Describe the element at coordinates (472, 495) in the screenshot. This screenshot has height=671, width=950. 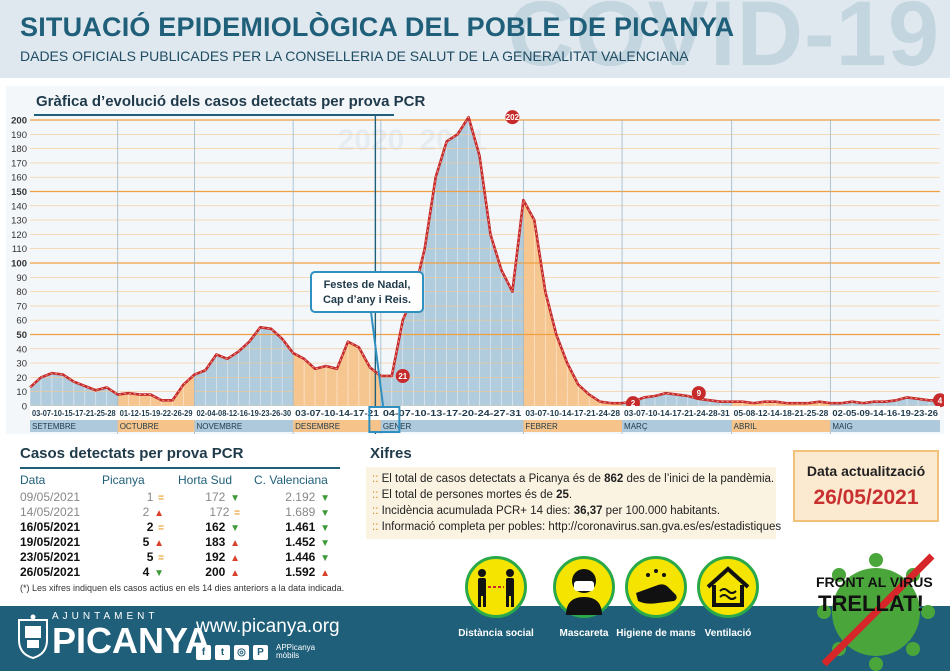
I see `xifres-line: :: El total de persones mortes és de 25.` at that location.